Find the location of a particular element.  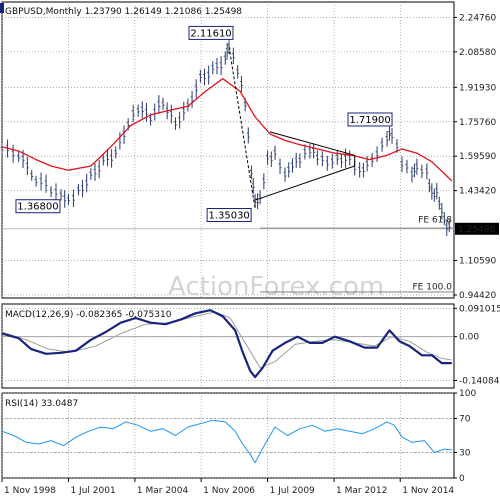

macd-line is located at coordinates (226, 344).